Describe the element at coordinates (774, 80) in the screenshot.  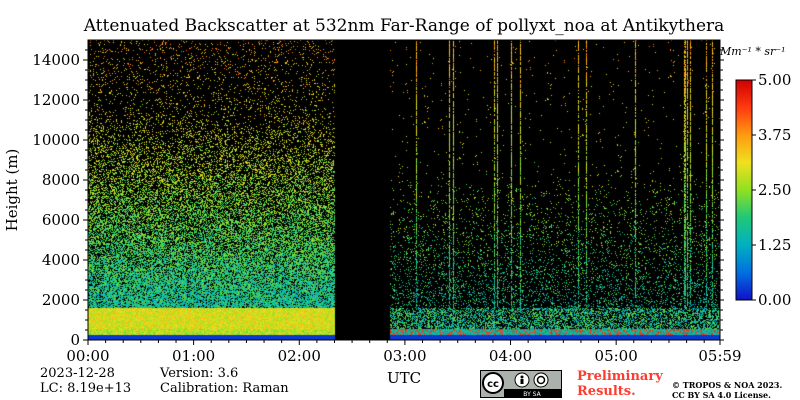
I see `colorbar-tick-label: 5.00` at that location.